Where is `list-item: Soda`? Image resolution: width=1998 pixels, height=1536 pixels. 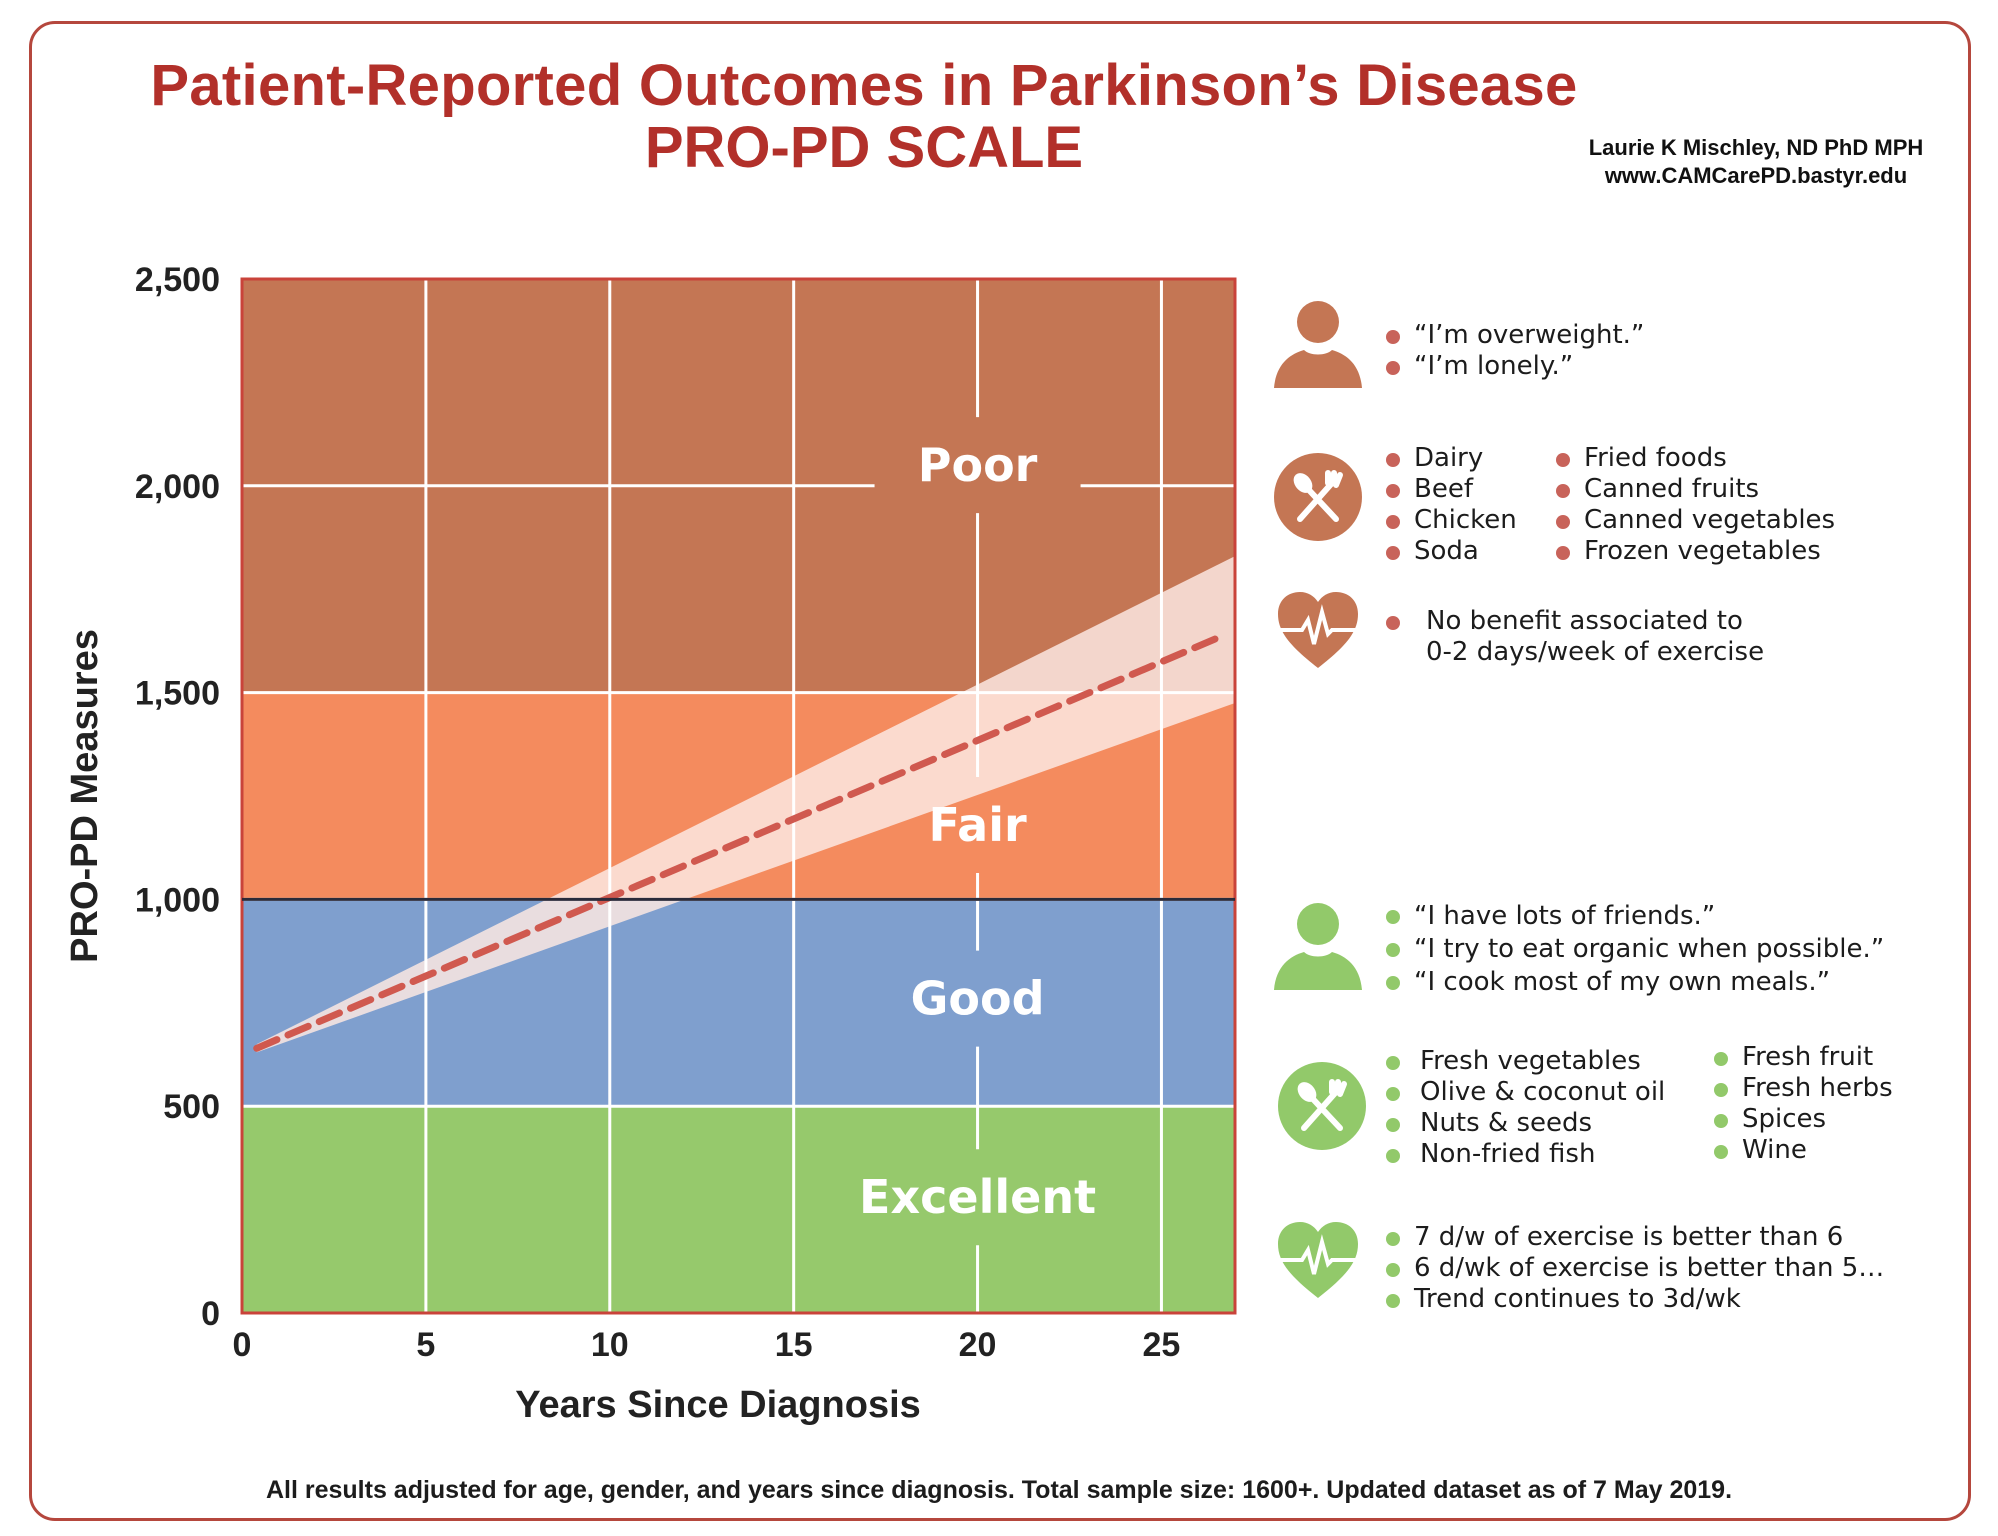 list-item: Soda is located at coordinates (1450, 551).